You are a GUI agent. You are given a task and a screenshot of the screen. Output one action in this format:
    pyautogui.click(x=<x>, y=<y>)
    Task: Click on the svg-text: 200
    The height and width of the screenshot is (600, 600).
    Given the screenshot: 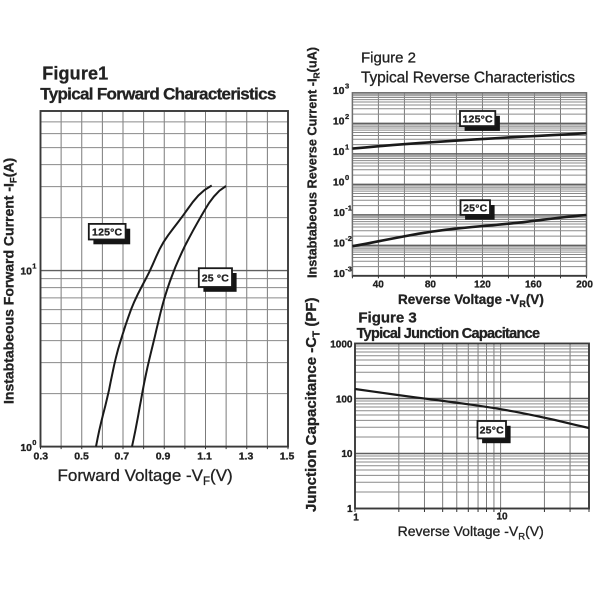 What is the action you would take?
    pyautogui.click(x=584, y=285)
    